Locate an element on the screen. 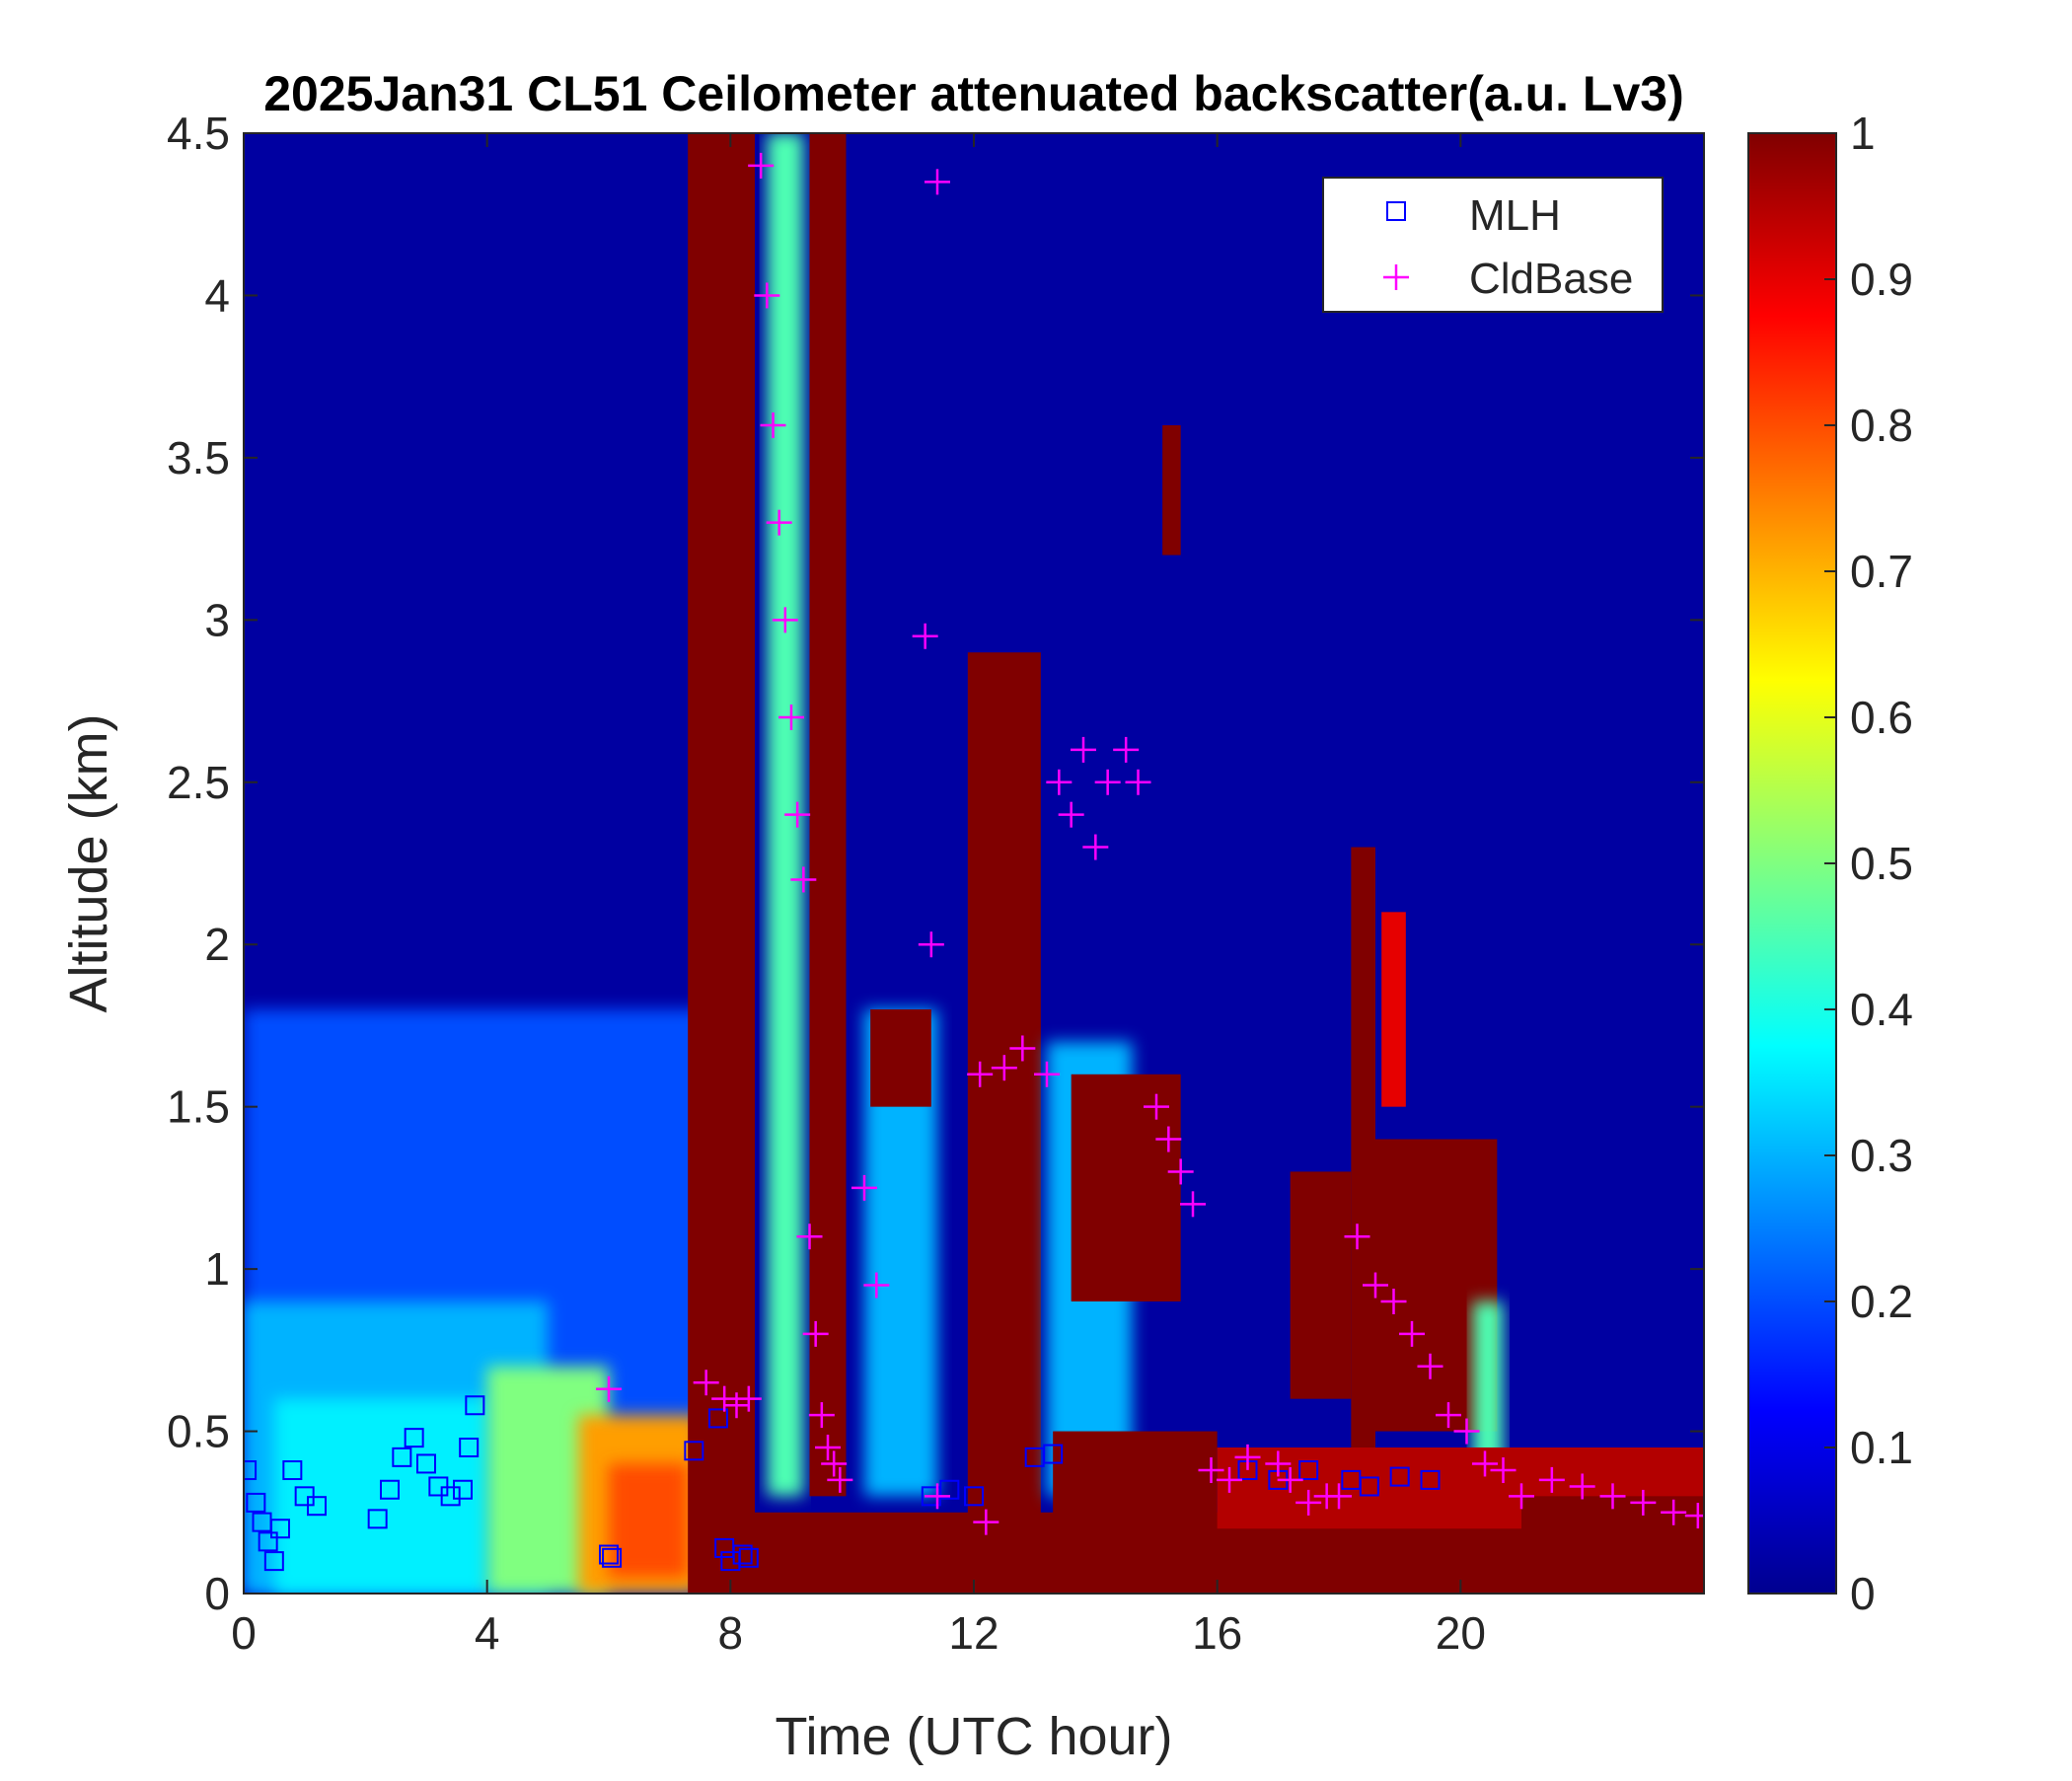 The height and width of the screenshot is (1781, 2072). colorbar-tick-label: 0.6 is located at coordinates (1882, 718).